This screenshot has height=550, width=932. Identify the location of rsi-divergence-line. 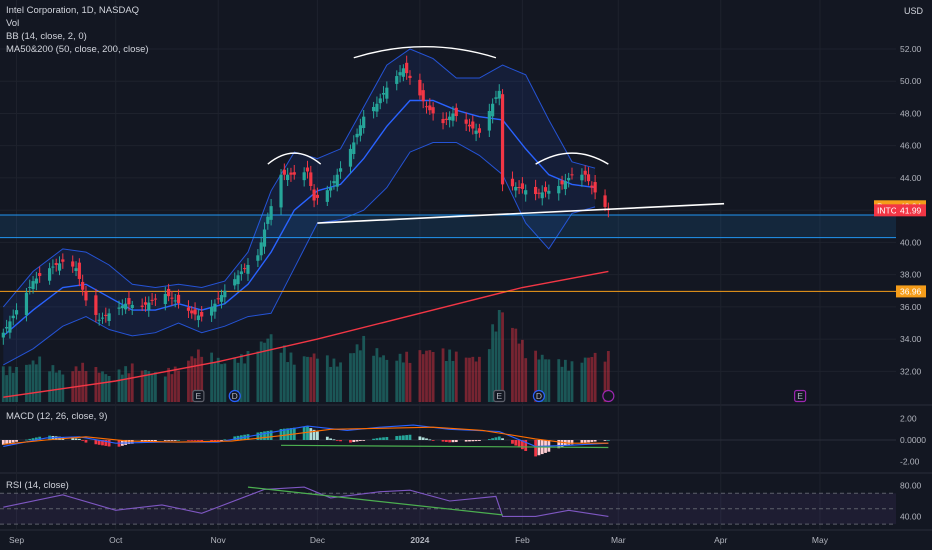
(375, 501).